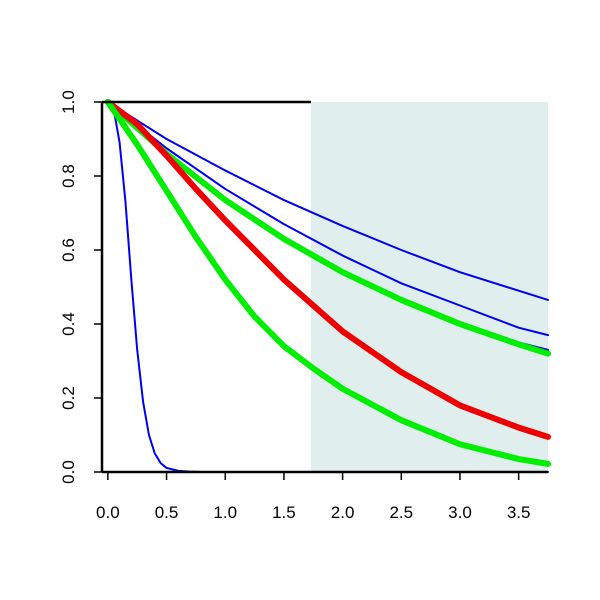 The height and width of the screenshot is (600, 600). Describe the element at coordinates (68, 102) in the screenshot. I see `y-tick-label: 1.0` at that location.